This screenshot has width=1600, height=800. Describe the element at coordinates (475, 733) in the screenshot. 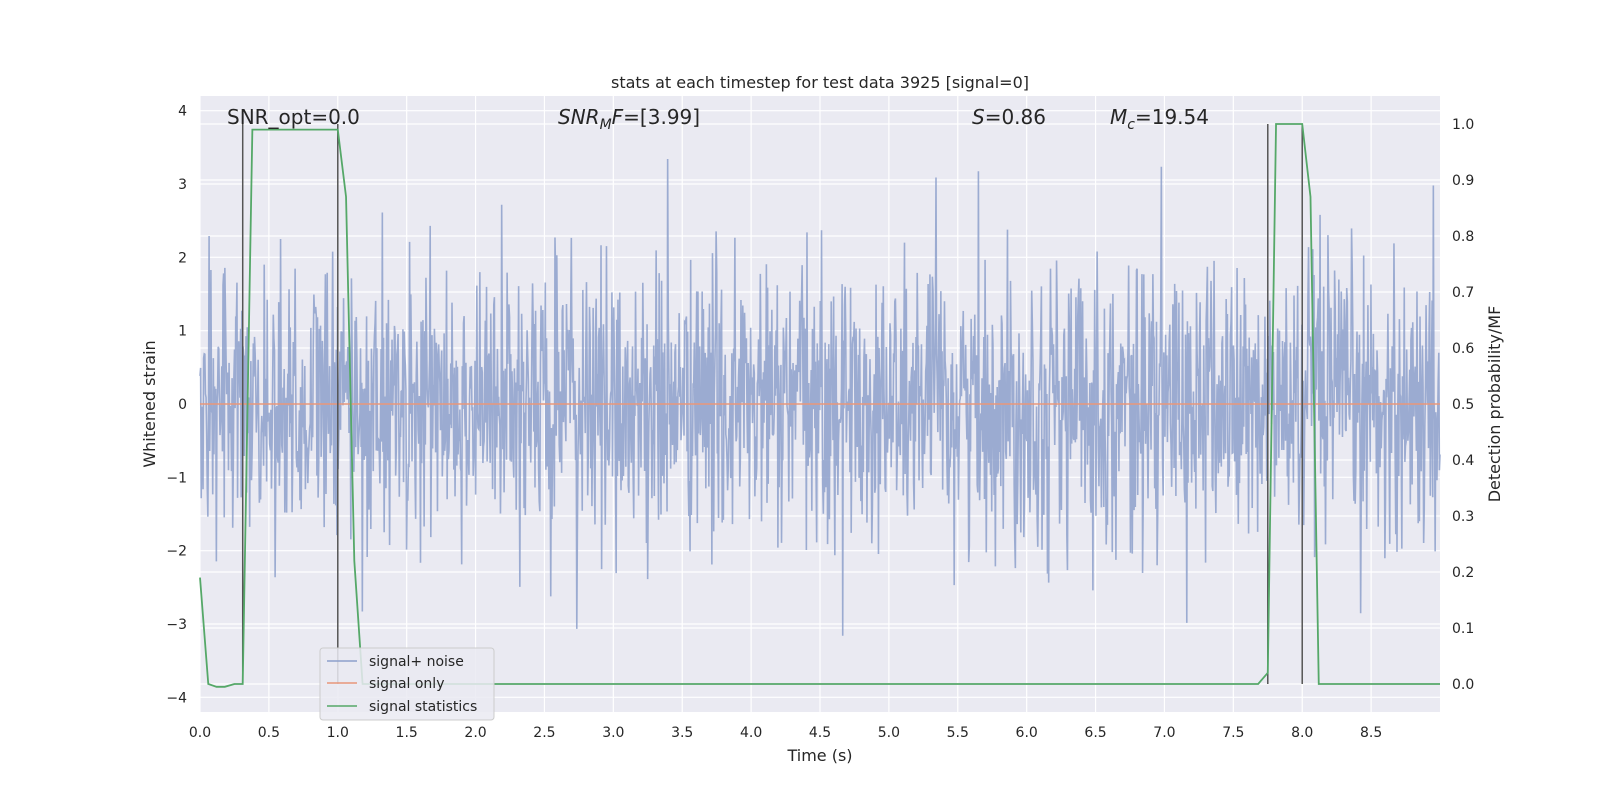

I see `x-tick-label: 2.0` at that location.